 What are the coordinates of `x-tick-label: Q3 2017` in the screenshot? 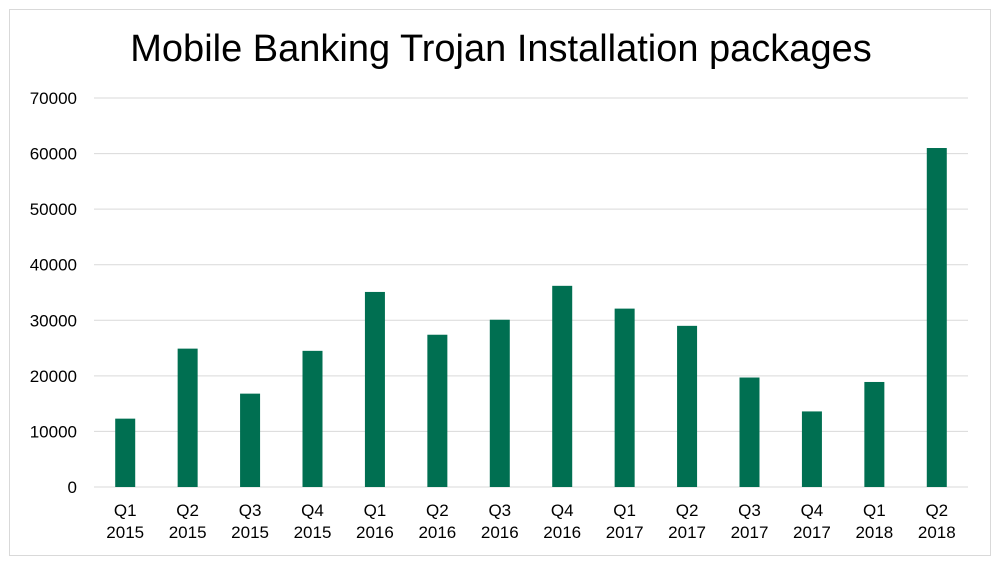 It's located at (750, 521).